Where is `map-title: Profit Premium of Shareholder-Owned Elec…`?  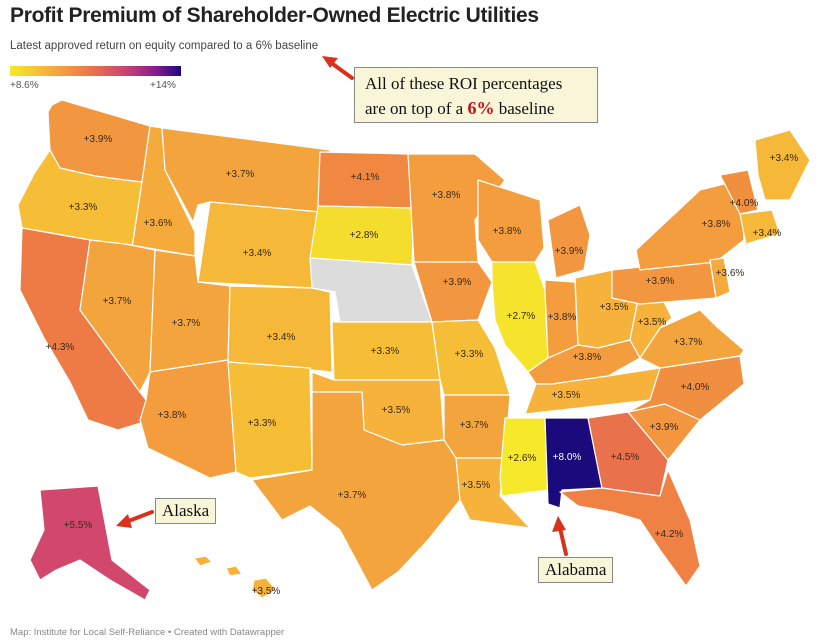 map-title: Profit Premium of Shareholder-Owned Elec… is located at coordinates (274, 15).